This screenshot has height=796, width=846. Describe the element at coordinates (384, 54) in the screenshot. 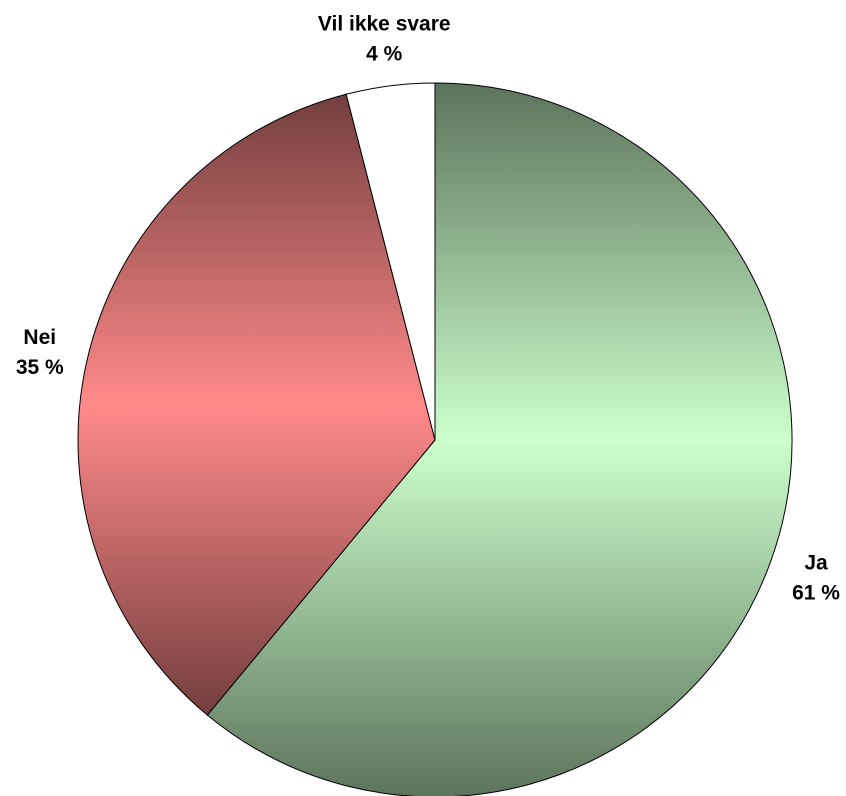

I see `slice-value-label: 4 %` at that location.